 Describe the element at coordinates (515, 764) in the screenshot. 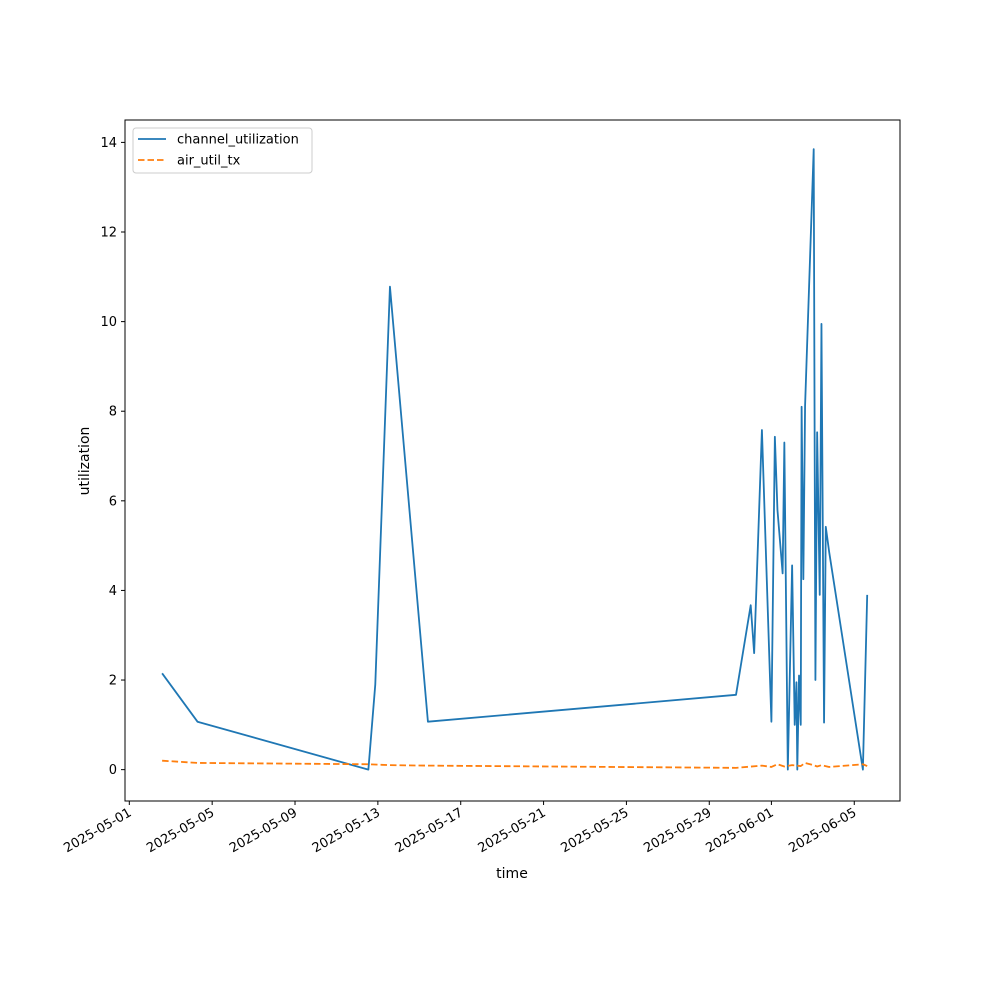

I see `series-line-air-util-tx` at that location.